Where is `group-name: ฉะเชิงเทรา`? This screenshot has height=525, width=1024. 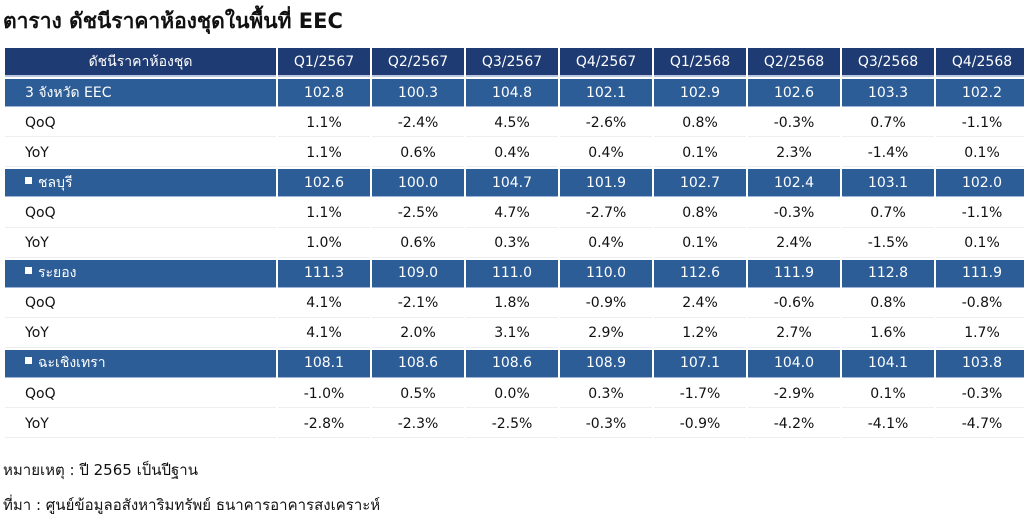
group-name: ฉะเชิงเทรา is located at coordinates (72, 363).